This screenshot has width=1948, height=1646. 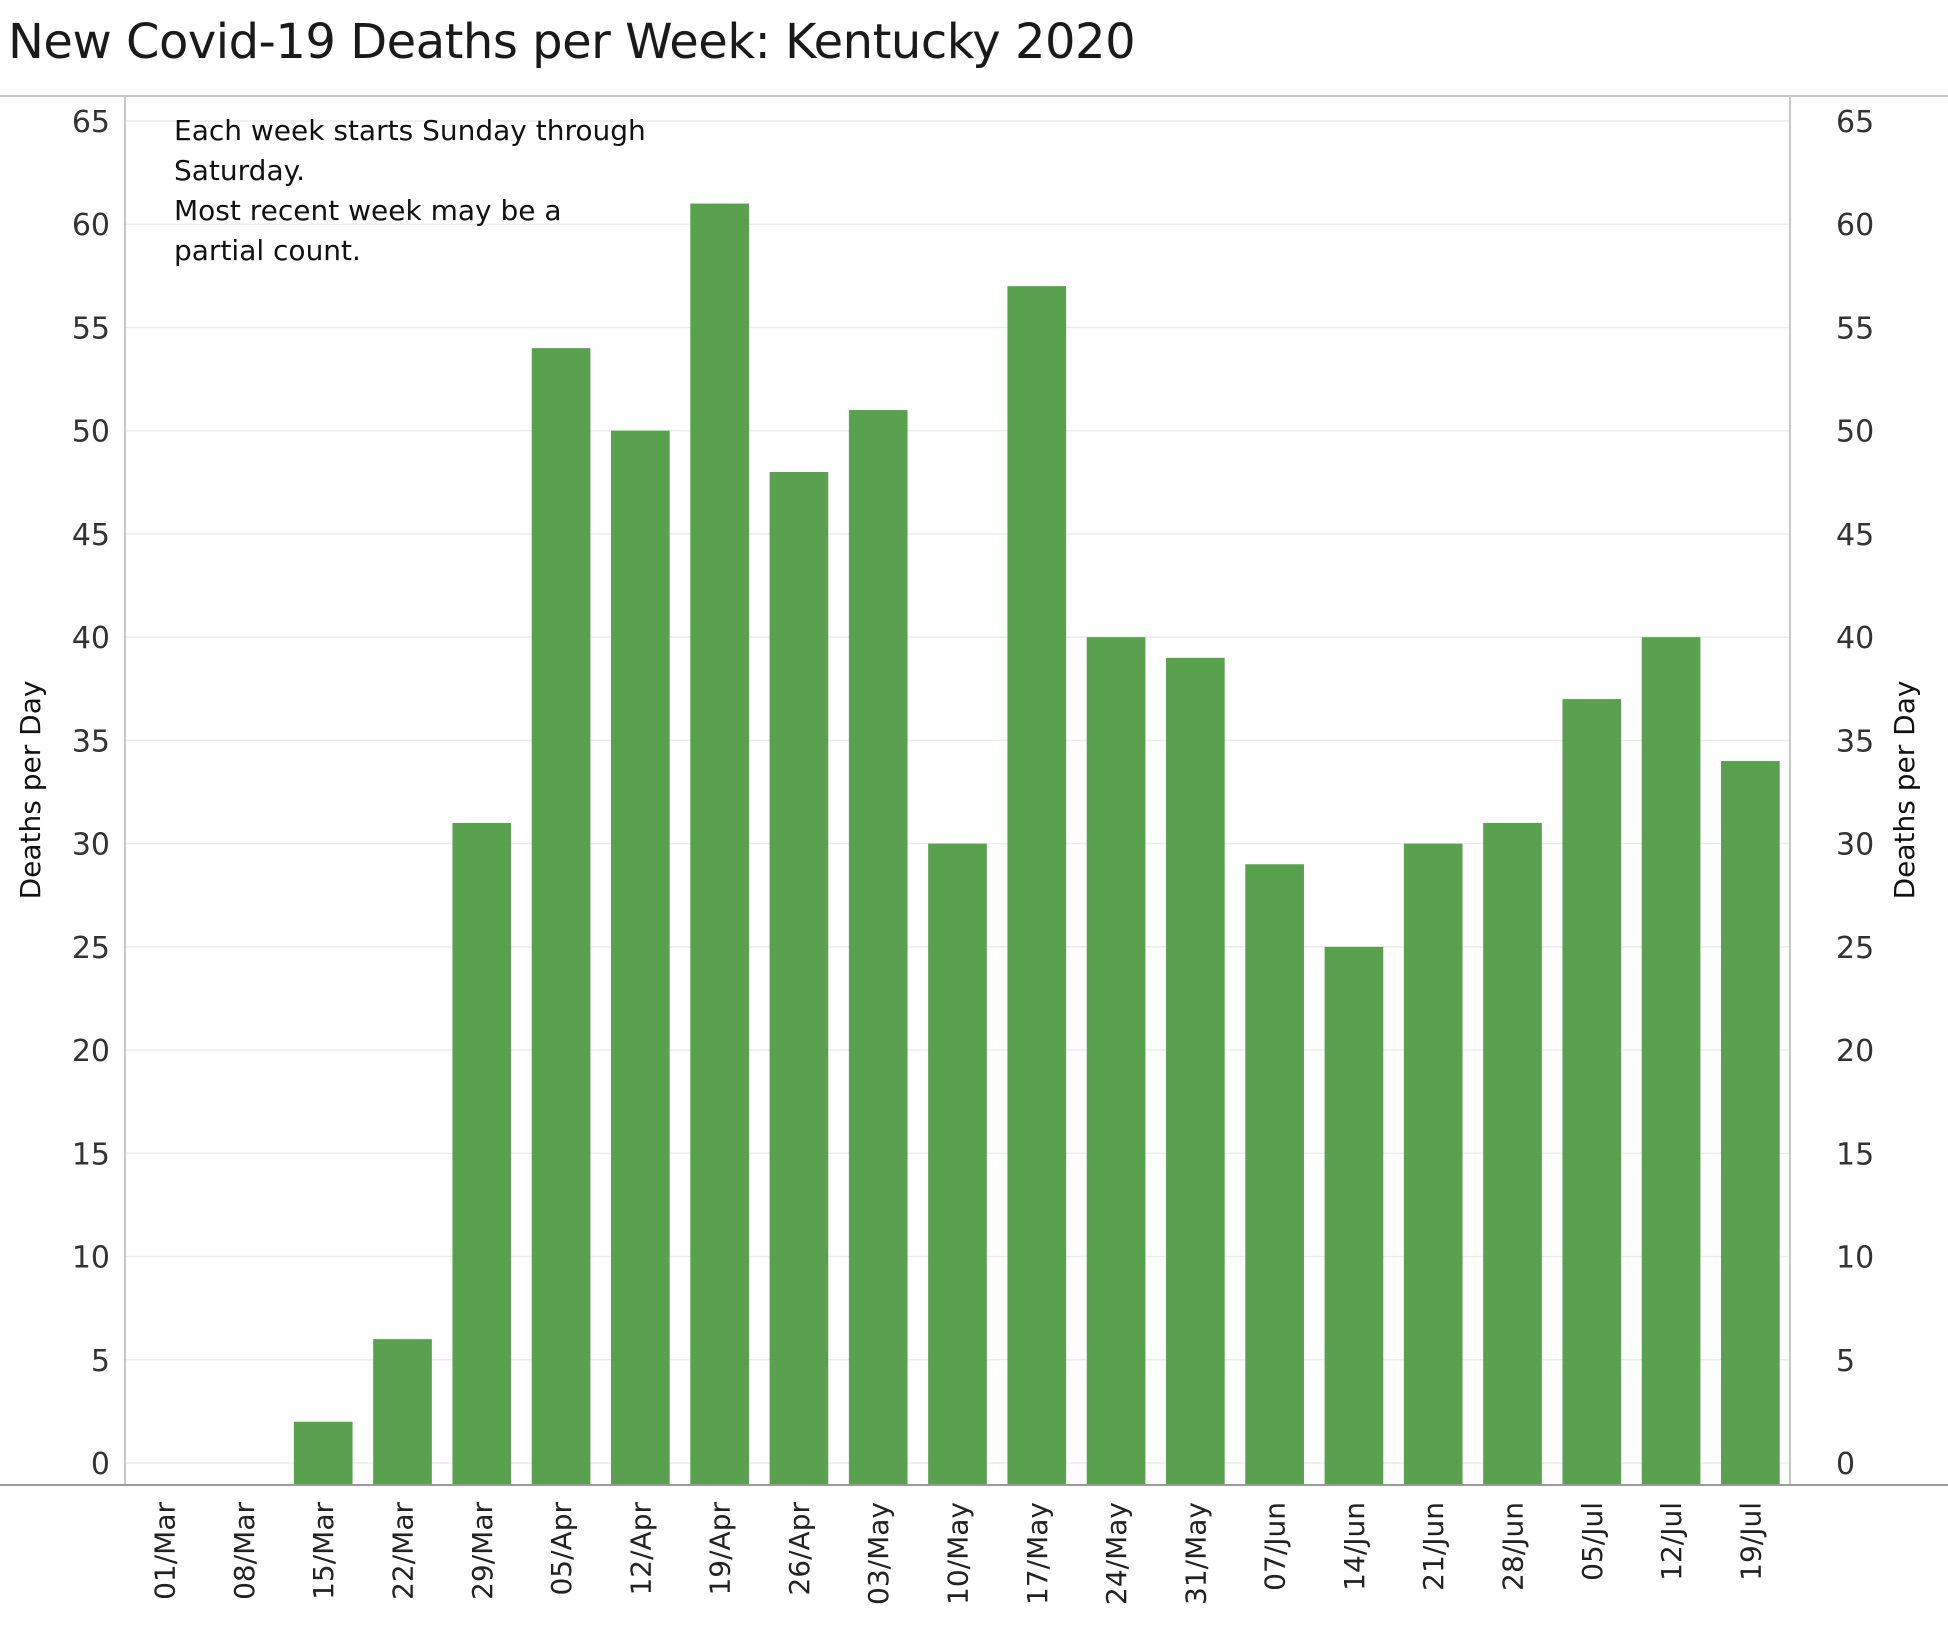 What do you see at coordinates (91, 535) in the screenshot?
I see `y-tick-label-left: 45` at bounding box center [91, 535].